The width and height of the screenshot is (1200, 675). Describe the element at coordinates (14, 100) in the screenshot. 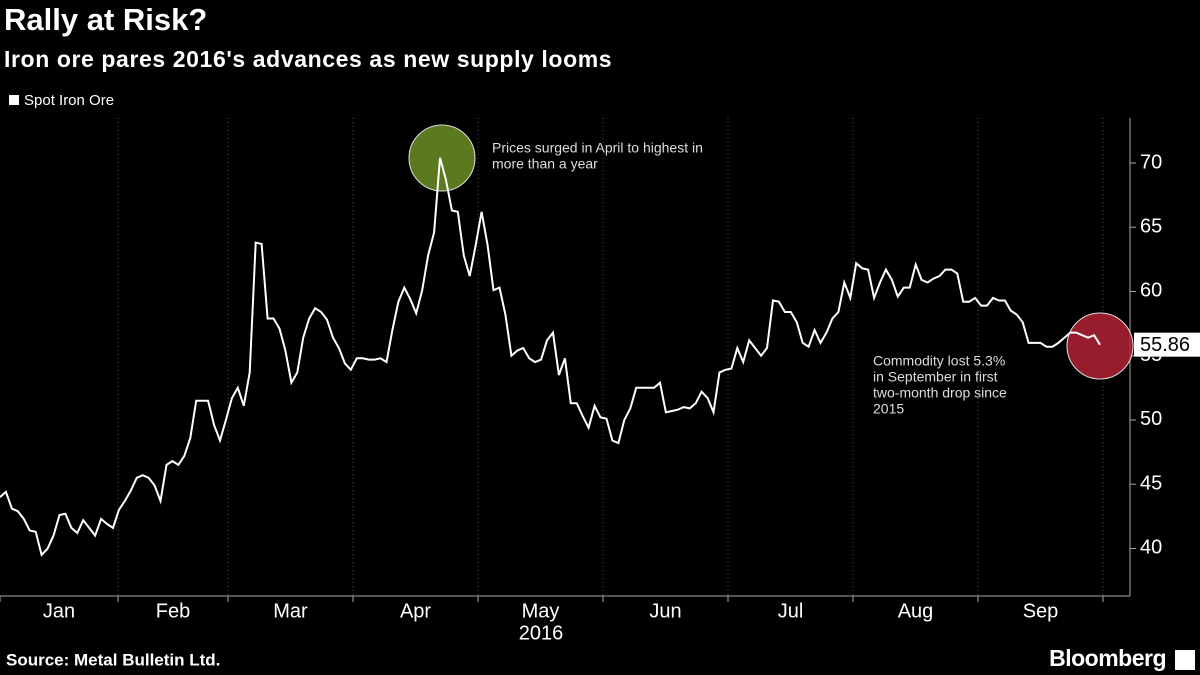

I see `legend-swatch` at that location.